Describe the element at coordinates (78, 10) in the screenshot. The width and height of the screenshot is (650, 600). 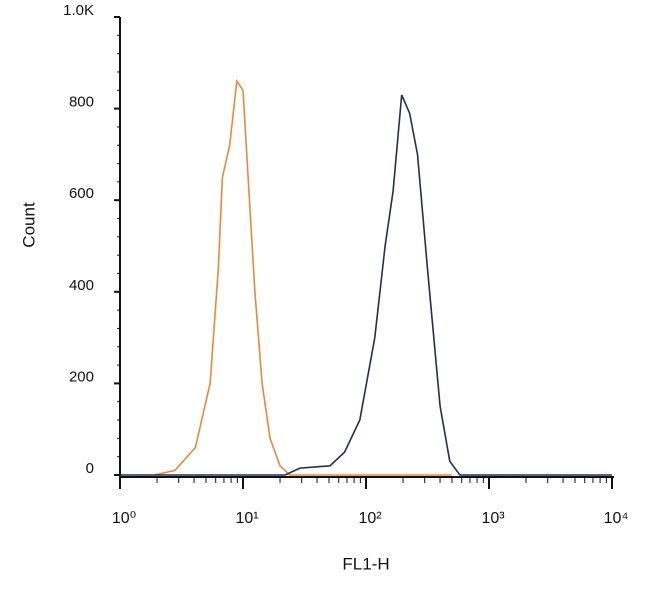
I see `y-tick-label: 1.0K` at that location.